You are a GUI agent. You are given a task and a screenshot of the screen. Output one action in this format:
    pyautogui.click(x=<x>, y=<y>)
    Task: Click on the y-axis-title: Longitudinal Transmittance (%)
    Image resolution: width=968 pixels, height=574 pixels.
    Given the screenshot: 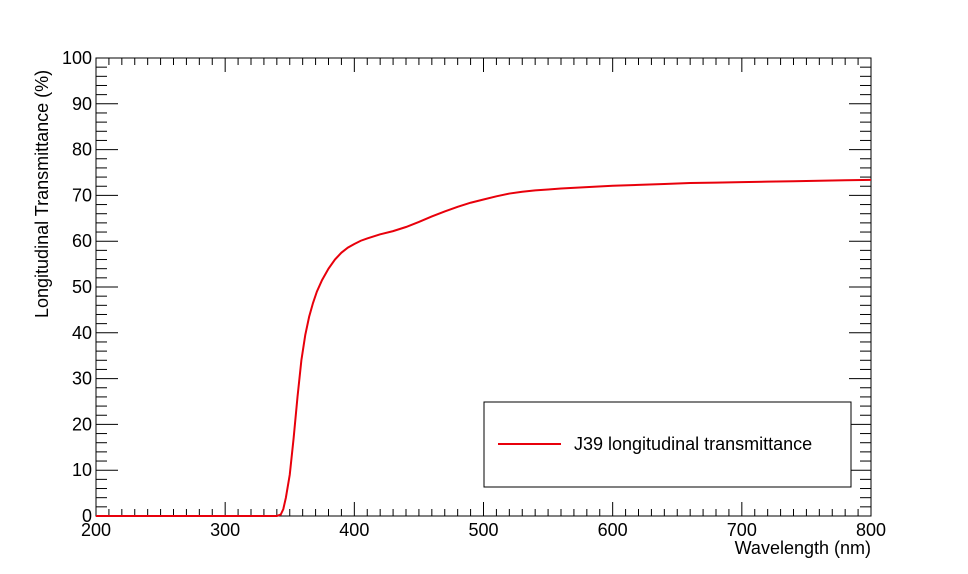 What is the action you would take?
    pyautogui.click(x=42, y=194)
    